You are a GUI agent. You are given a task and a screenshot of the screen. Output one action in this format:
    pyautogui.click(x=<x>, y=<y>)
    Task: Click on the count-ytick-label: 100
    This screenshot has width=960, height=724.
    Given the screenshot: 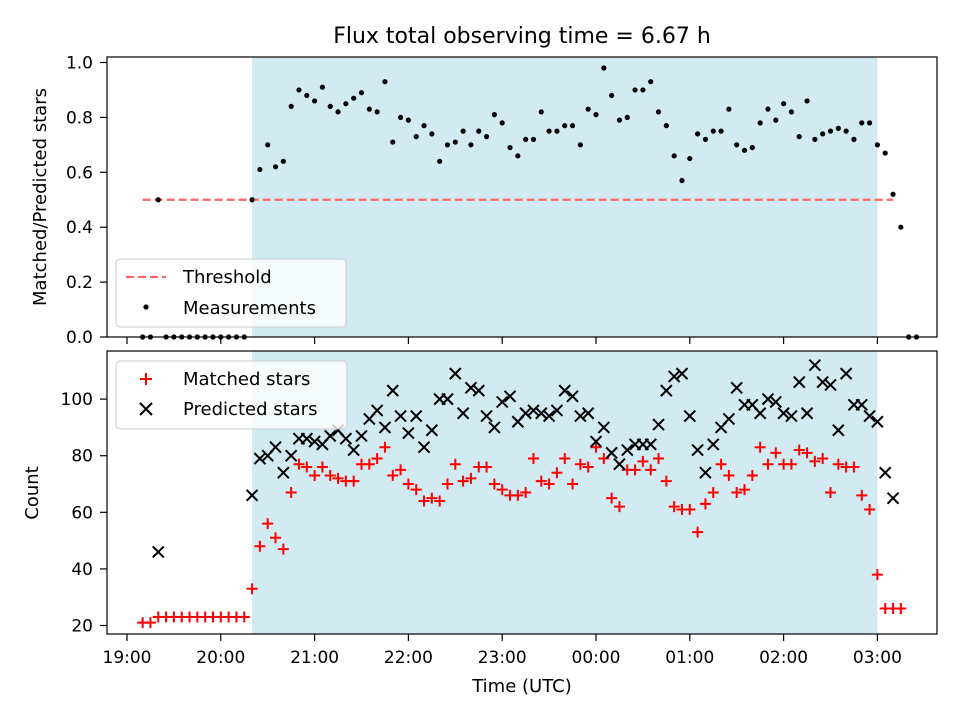 What is the action you would take?
    pyautogui.click(x=77, y=400)
    